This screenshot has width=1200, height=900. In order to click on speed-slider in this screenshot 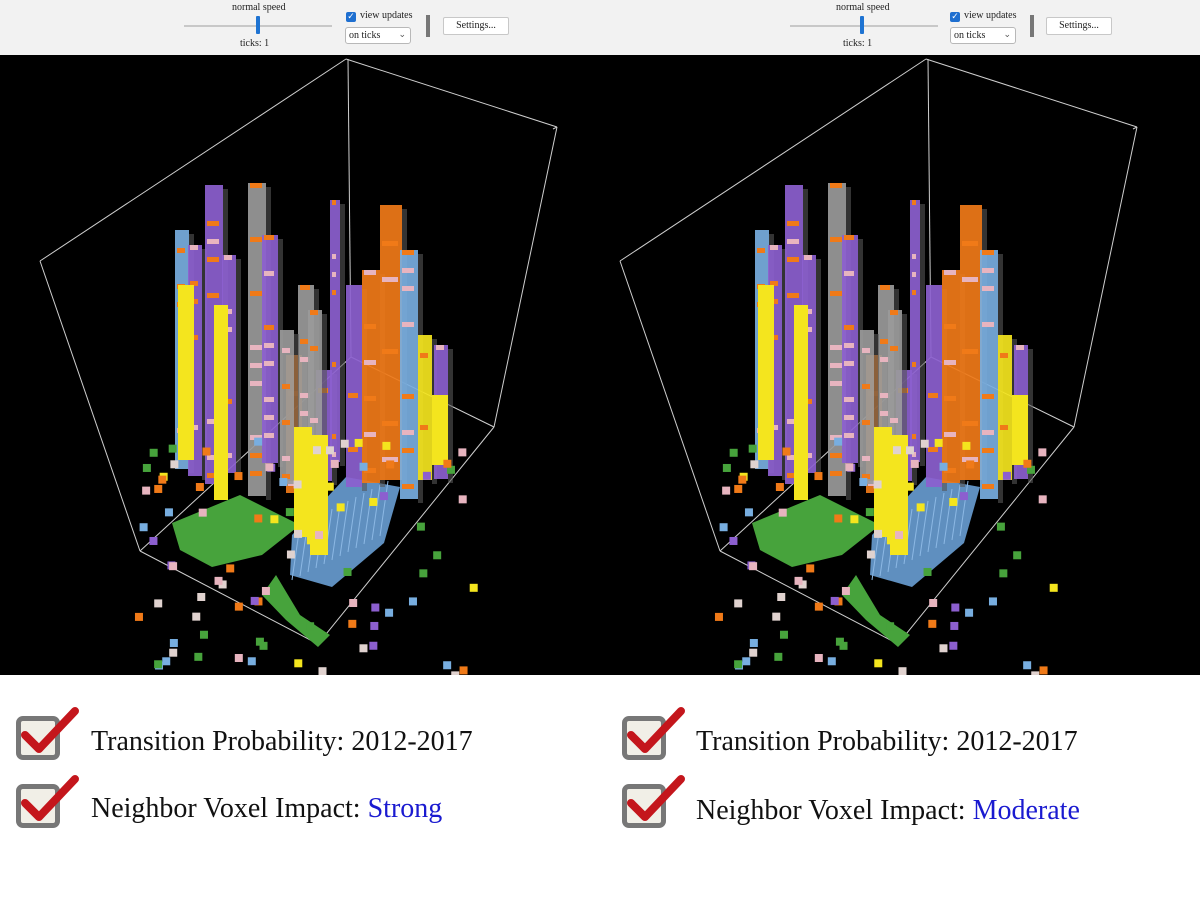, I will do `click(864, 26)`.